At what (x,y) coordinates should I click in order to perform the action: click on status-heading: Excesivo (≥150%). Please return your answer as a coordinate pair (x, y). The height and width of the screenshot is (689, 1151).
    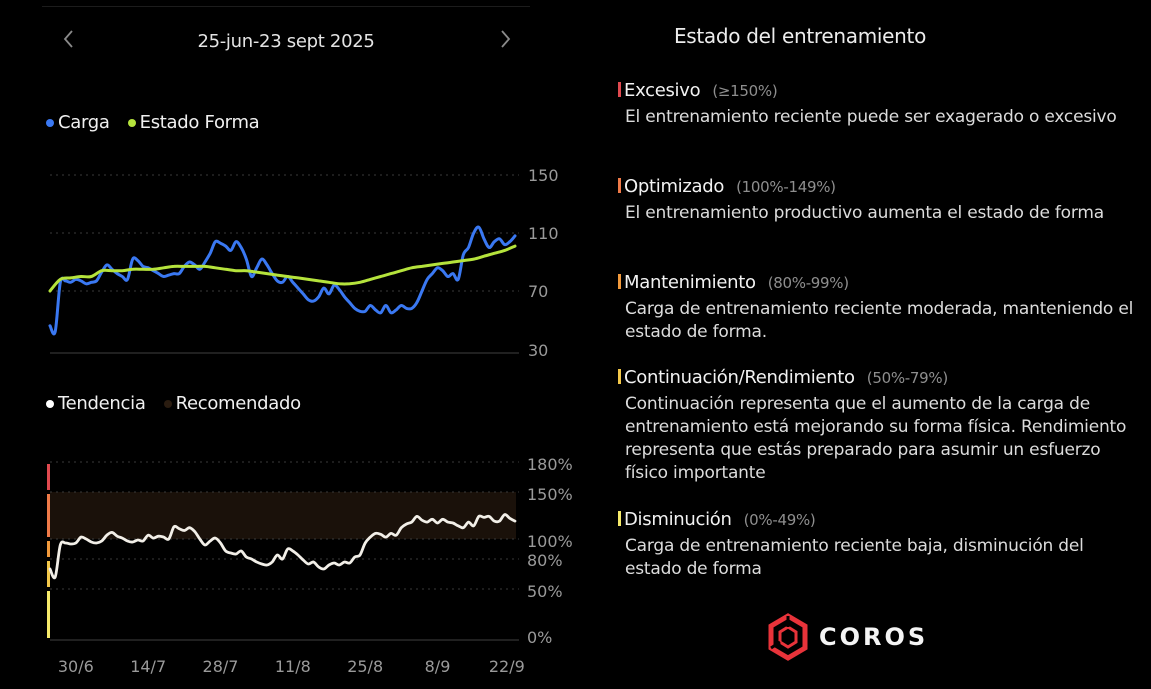
    Looking at the image, I should click on (878, 90).